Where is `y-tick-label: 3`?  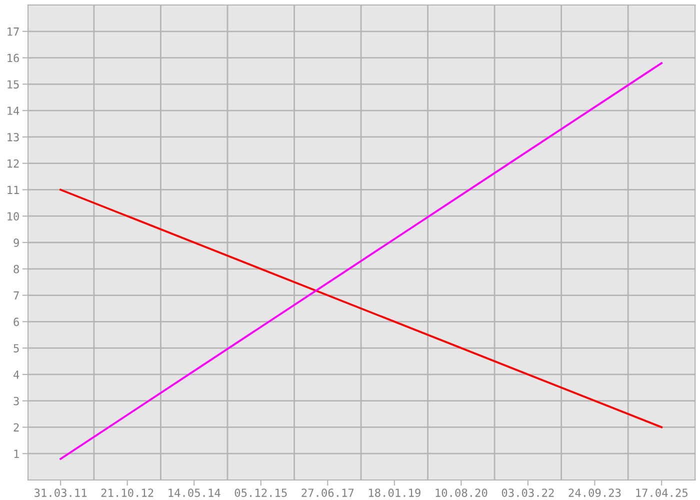
y-tick-label: 3 is located at coordinates (16, 401).